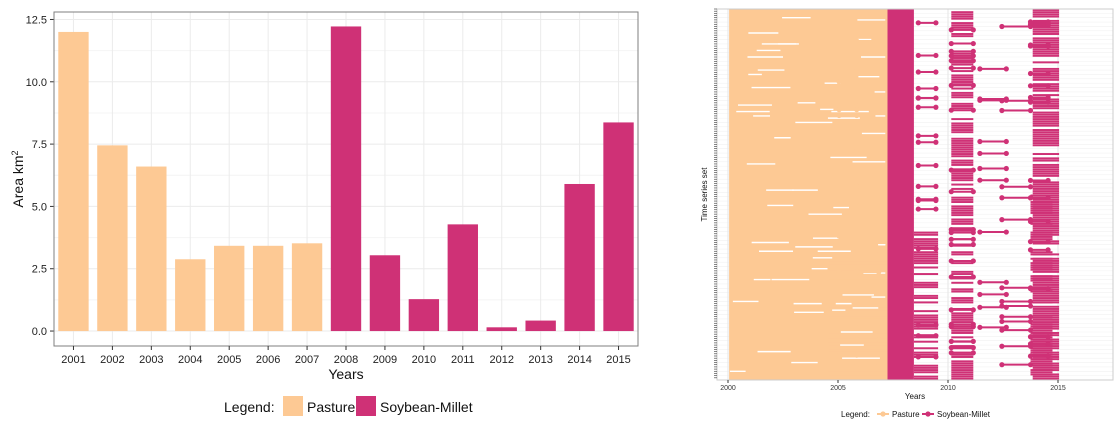 This screenshot has width=1114, height=421. Describe the element at coordinates (112, 360) in the screenshot. I see `x-tick-label: 2002` at that location.